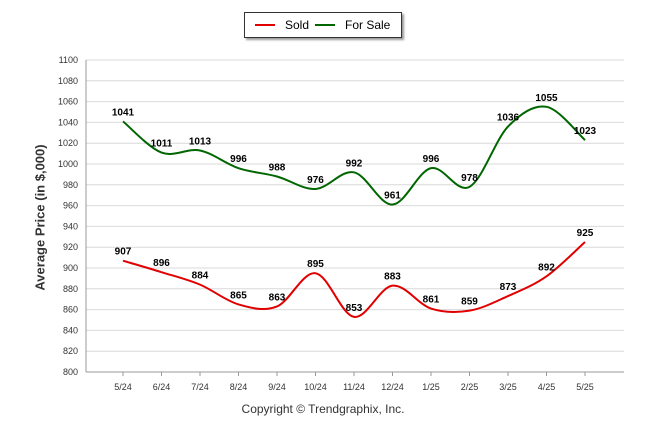 The height and width of the screenshot is (434, 646). Describe the element at coordinates (68, 164) in the screenshot. I see `y-tick-label: 1000` at that location.